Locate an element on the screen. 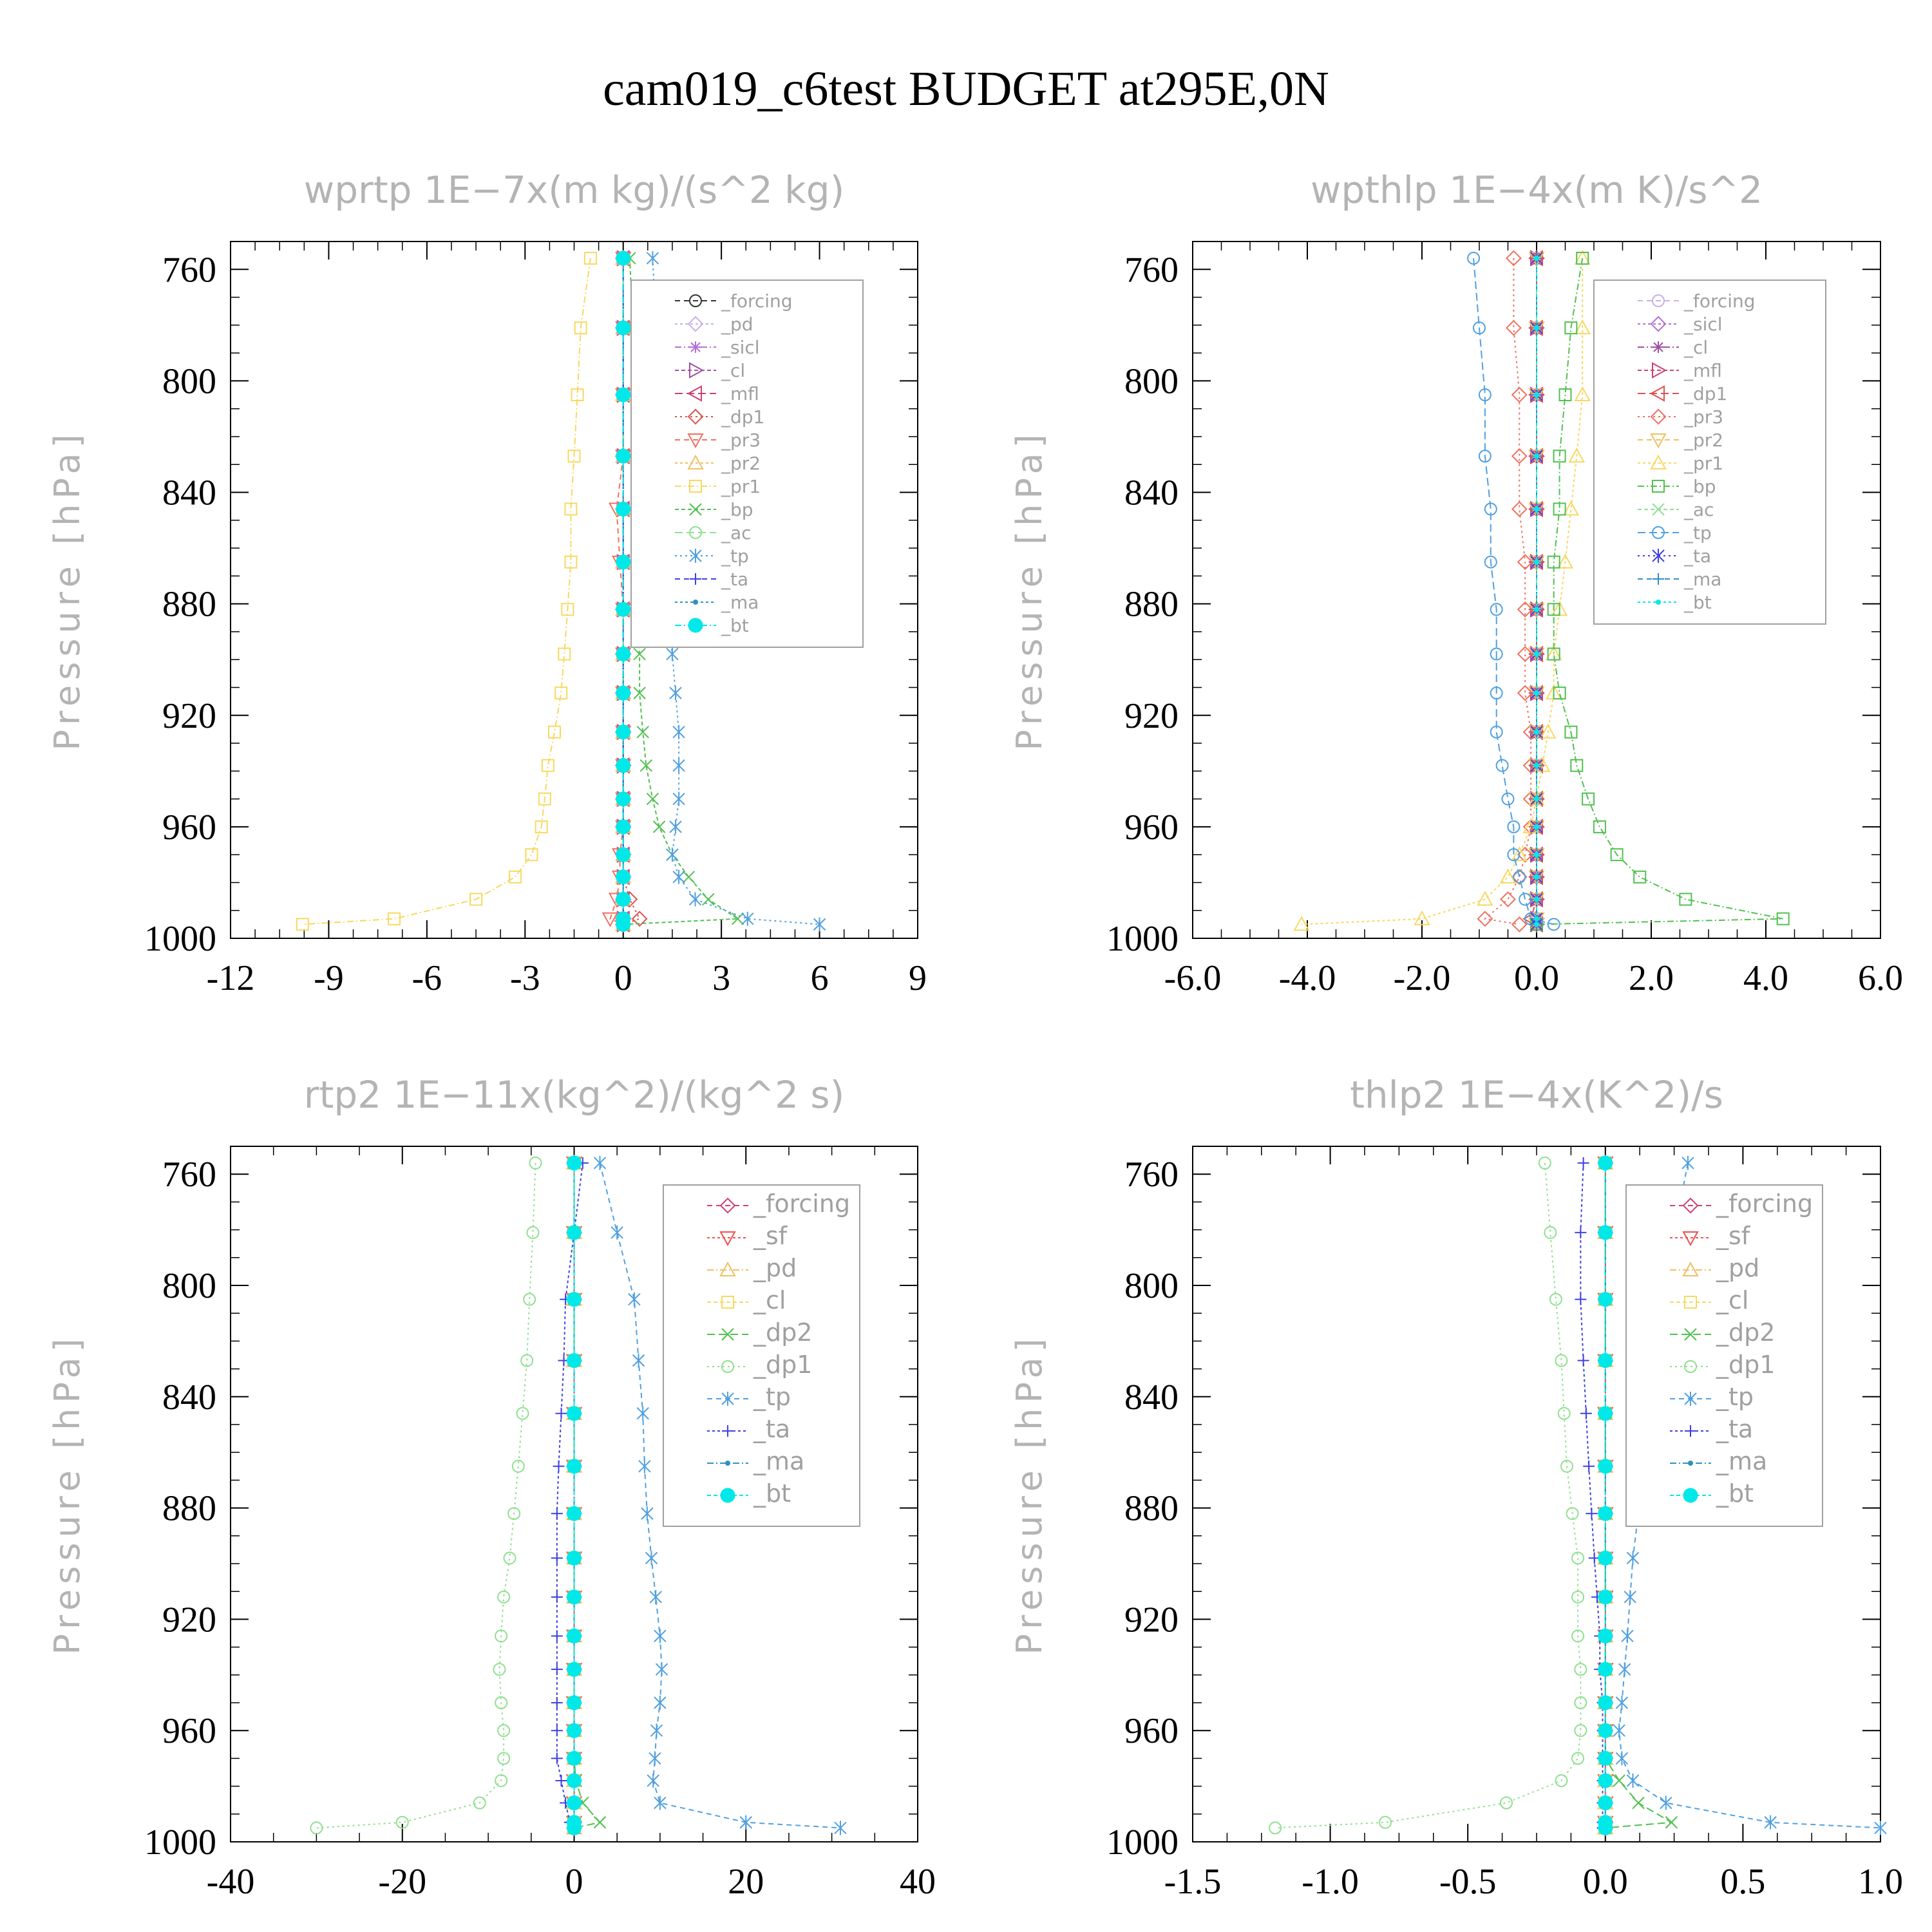 This screenshot has width=1932, height=1932. legend-label: _forcing is located at coordinates (1719, 301).